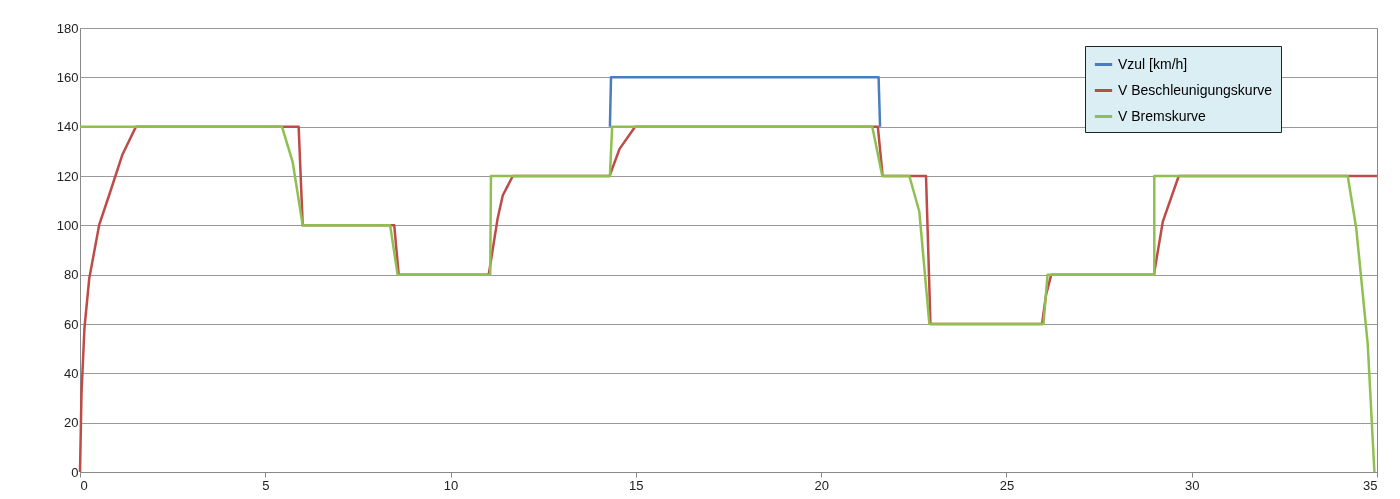  Describe the element at coordinates (71, 275) in the screenshot. I see `y-tick-label: 80` at that location.